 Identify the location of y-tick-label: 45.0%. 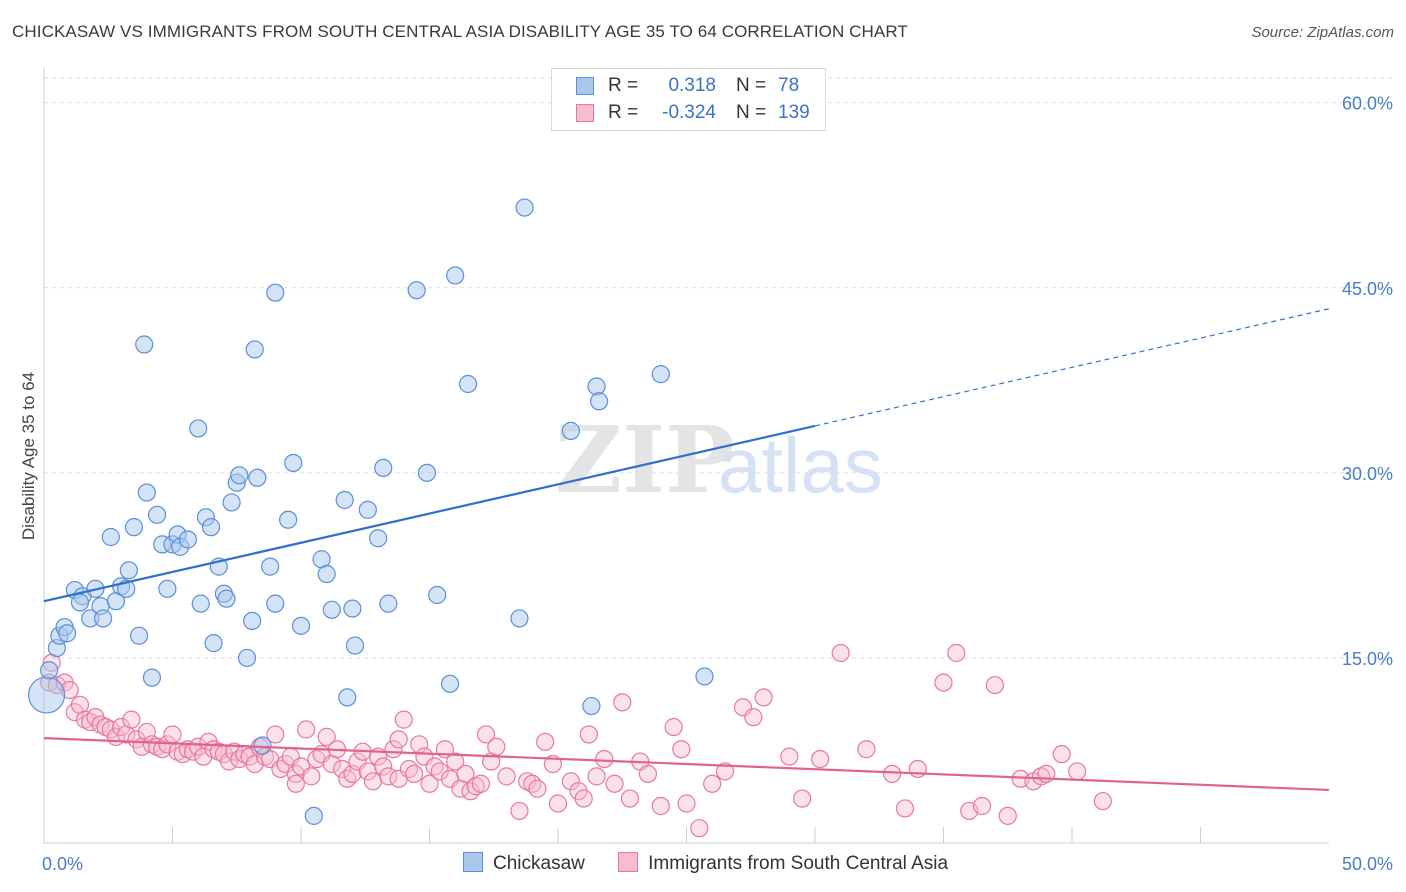
(1367, 289).